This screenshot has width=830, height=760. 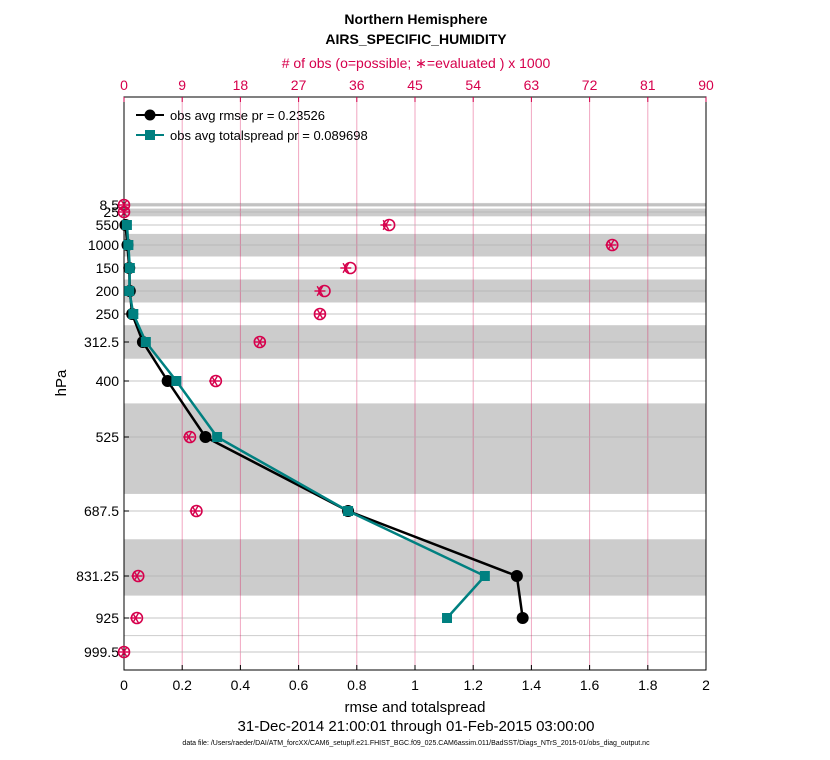 I want to click on top-axis: 0 9 18 27 36 45 54 63 72 81 90, so click(x=417, y=89).